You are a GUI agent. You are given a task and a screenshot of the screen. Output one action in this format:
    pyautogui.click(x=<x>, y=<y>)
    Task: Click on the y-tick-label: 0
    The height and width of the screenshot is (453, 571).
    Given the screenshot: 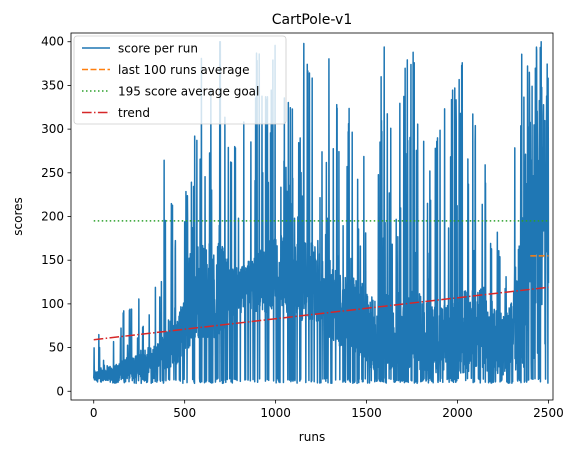 What is the action you would take?
    pyautogui.click(x=60, y=391)
    